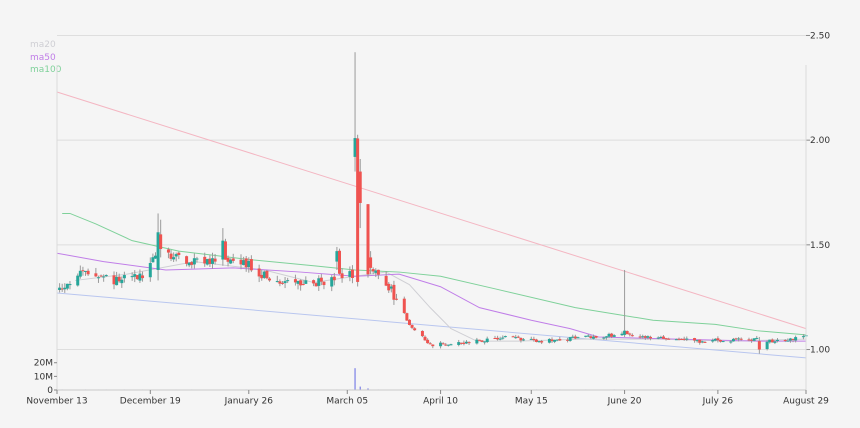 The width and height of the screenshot is (860, 428). What do you see at coordinates (46, 70) in the screenshot?
I see `legend-ma100: ma100` at bounding box center [46, 70].